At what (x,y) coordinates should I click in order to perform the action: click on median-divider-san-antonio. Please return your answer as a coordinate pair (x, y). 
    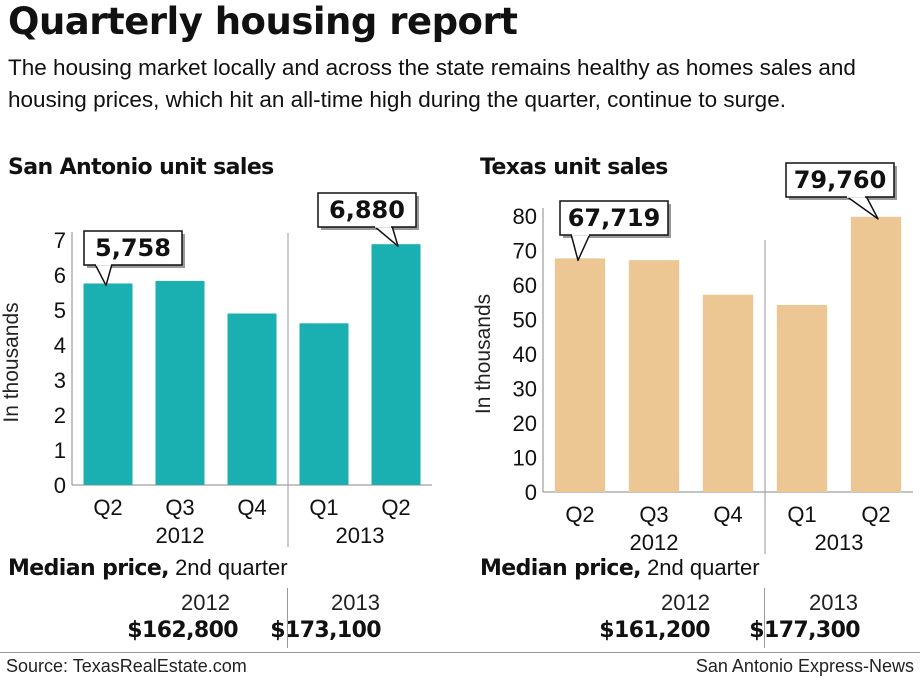
    Looking at the image, I should click on (287, 618).